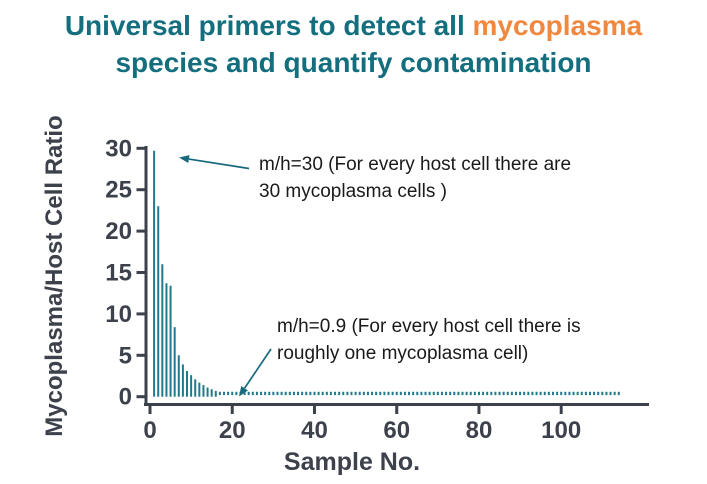 Image resolution: width=707 pixels, height=484 pixels. Describe the element at coordinates (146, 276) in the screenshot. I see `y-axis-spine` at that location.